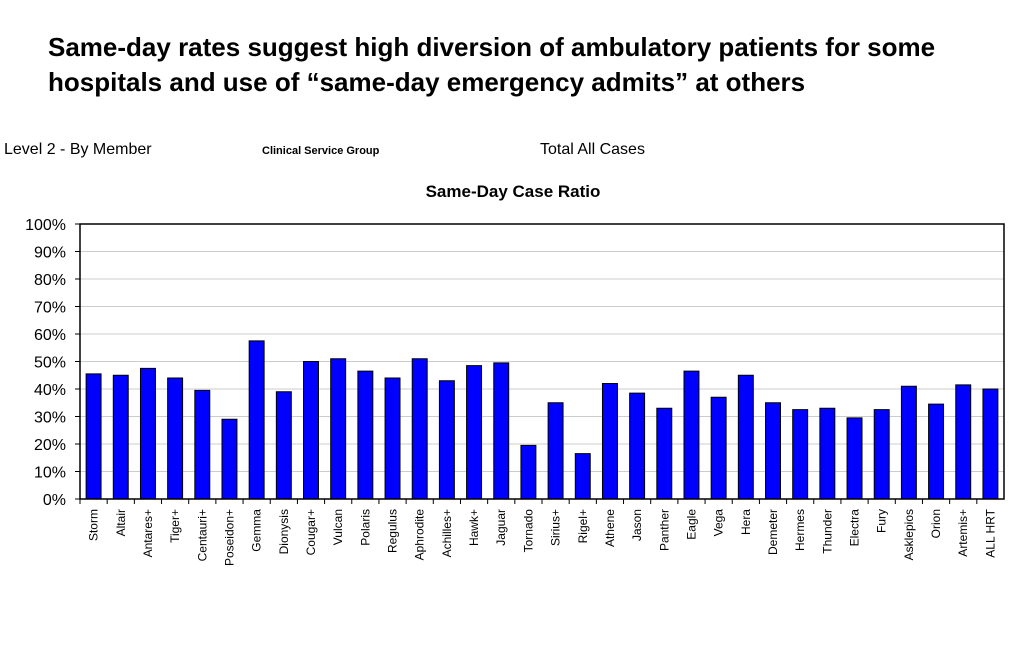  Describe the element at coordinates (54, 500) in the screenshot. I see `y-tick-label: 0%` at that location.